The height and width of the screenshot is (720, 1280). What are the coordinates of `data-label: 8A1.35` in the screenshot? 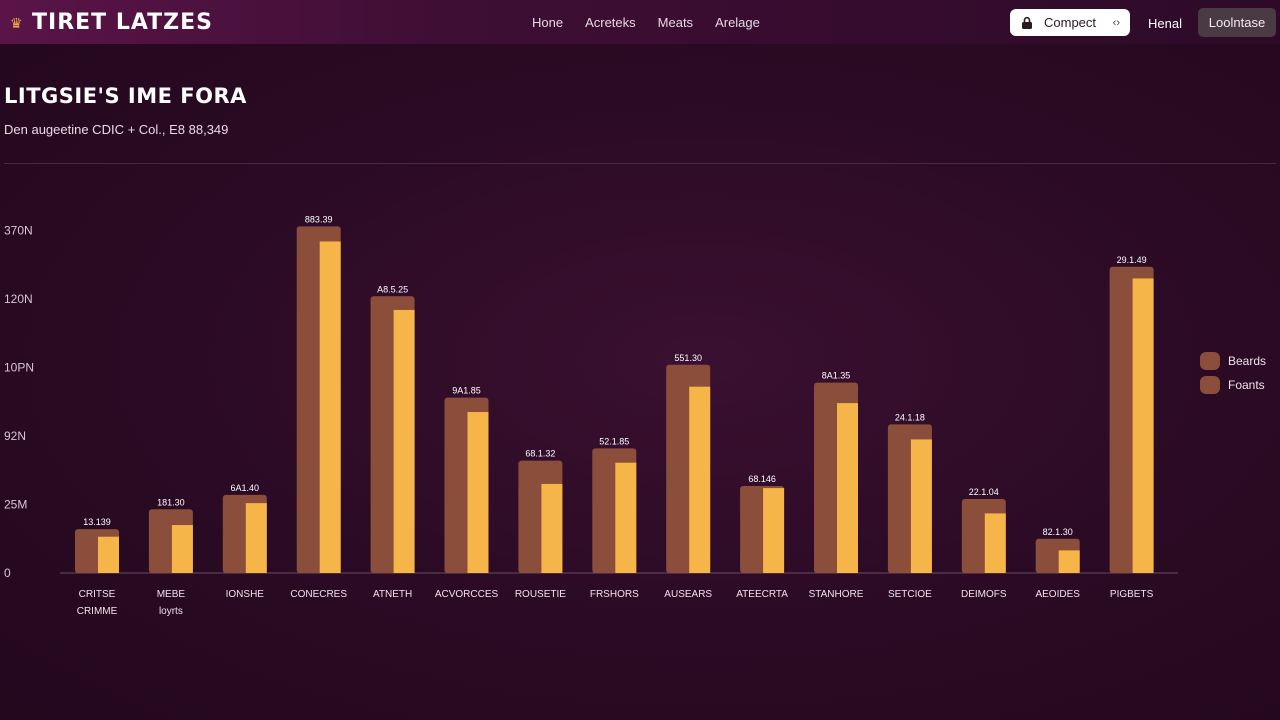 It's located at (836, 376).